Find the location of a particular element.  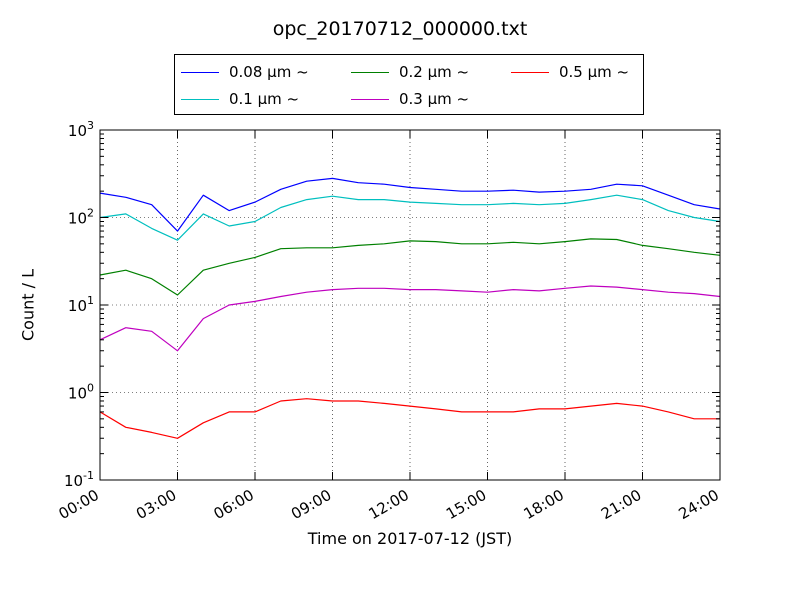

legend-item-0.1: 0.1 μm ~ is located at coordinates (240, 99).